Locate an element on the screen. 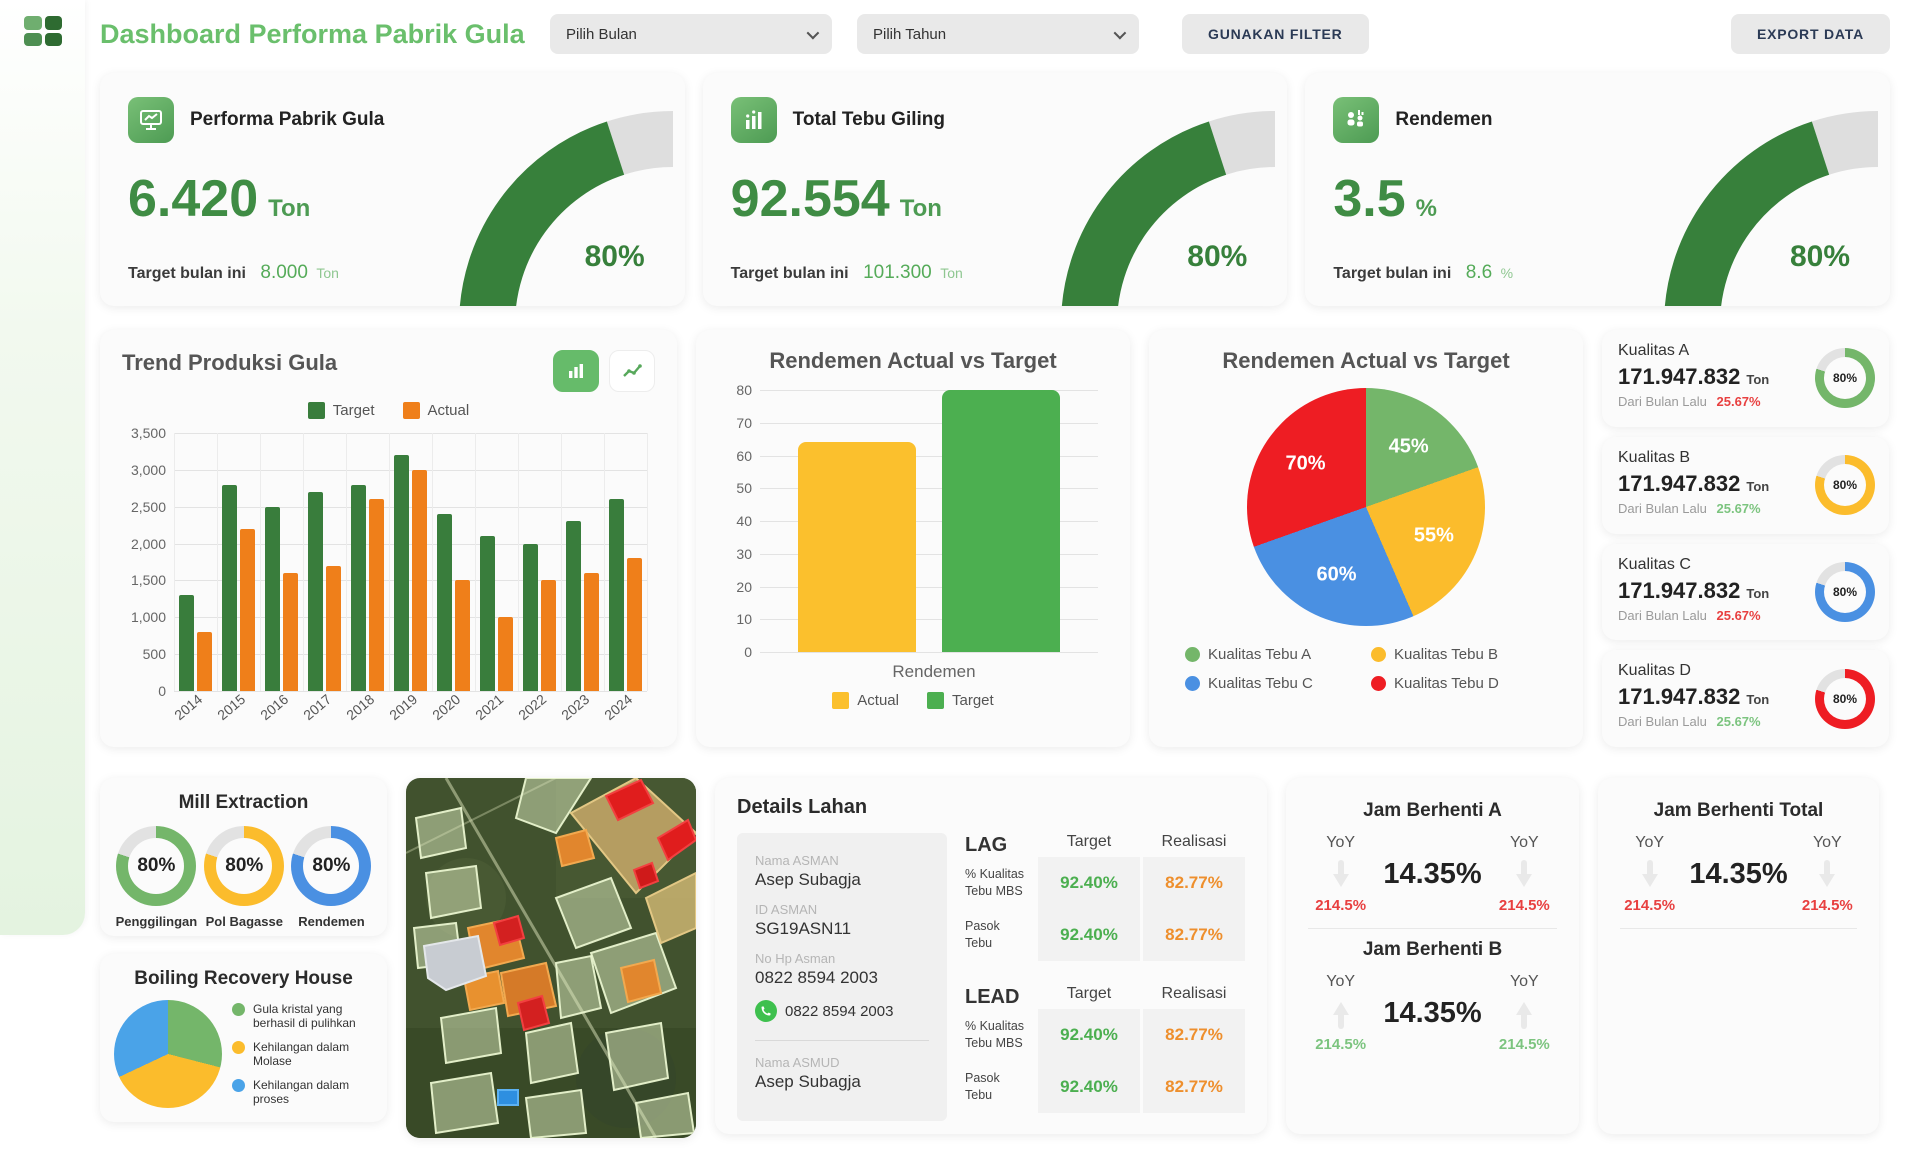 This screenshot has width=1920, height=1155. field-map-image is located at coordinates (551, 958).